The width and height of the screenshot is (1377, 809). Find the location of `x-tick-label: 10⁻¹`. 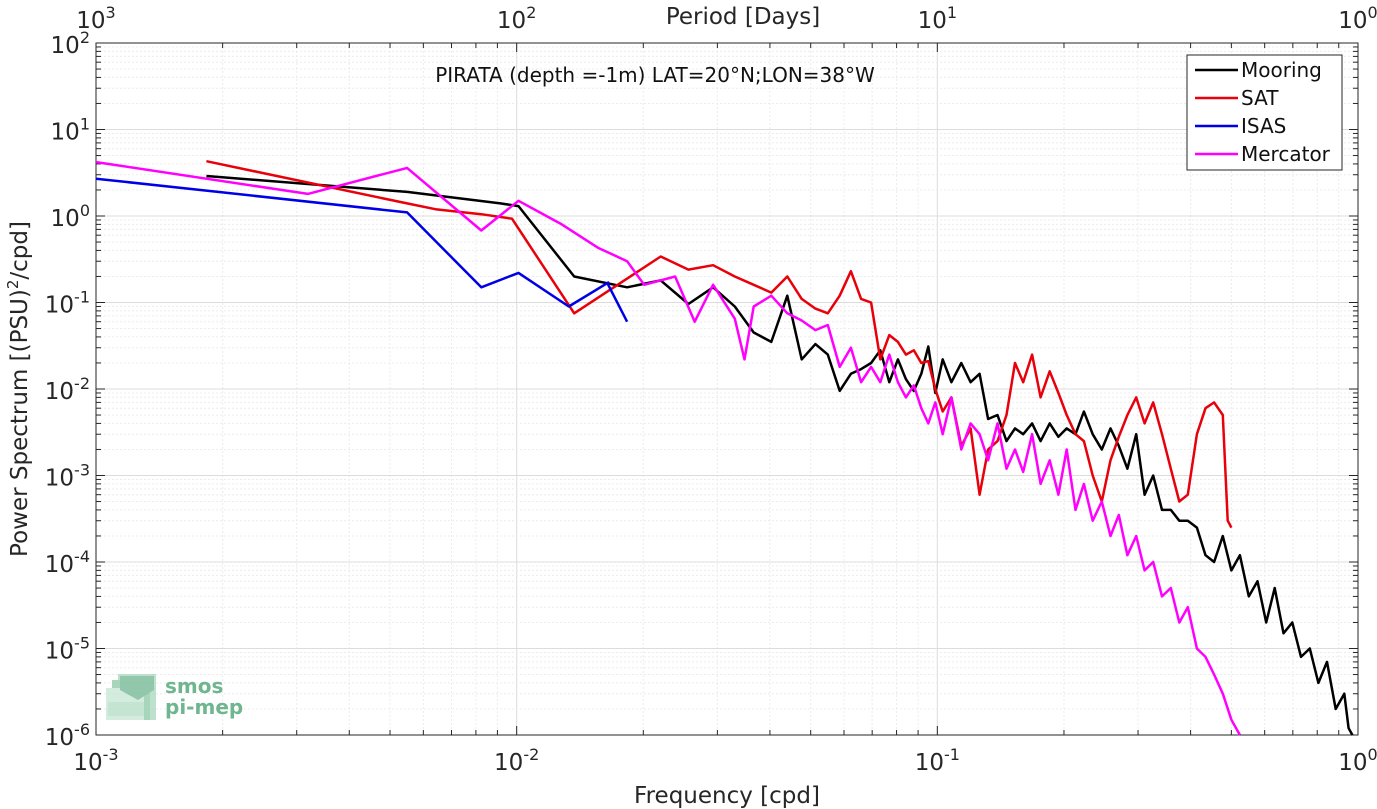

x-tick-label: 10⁻¹ is located at coordinates (937, 760).